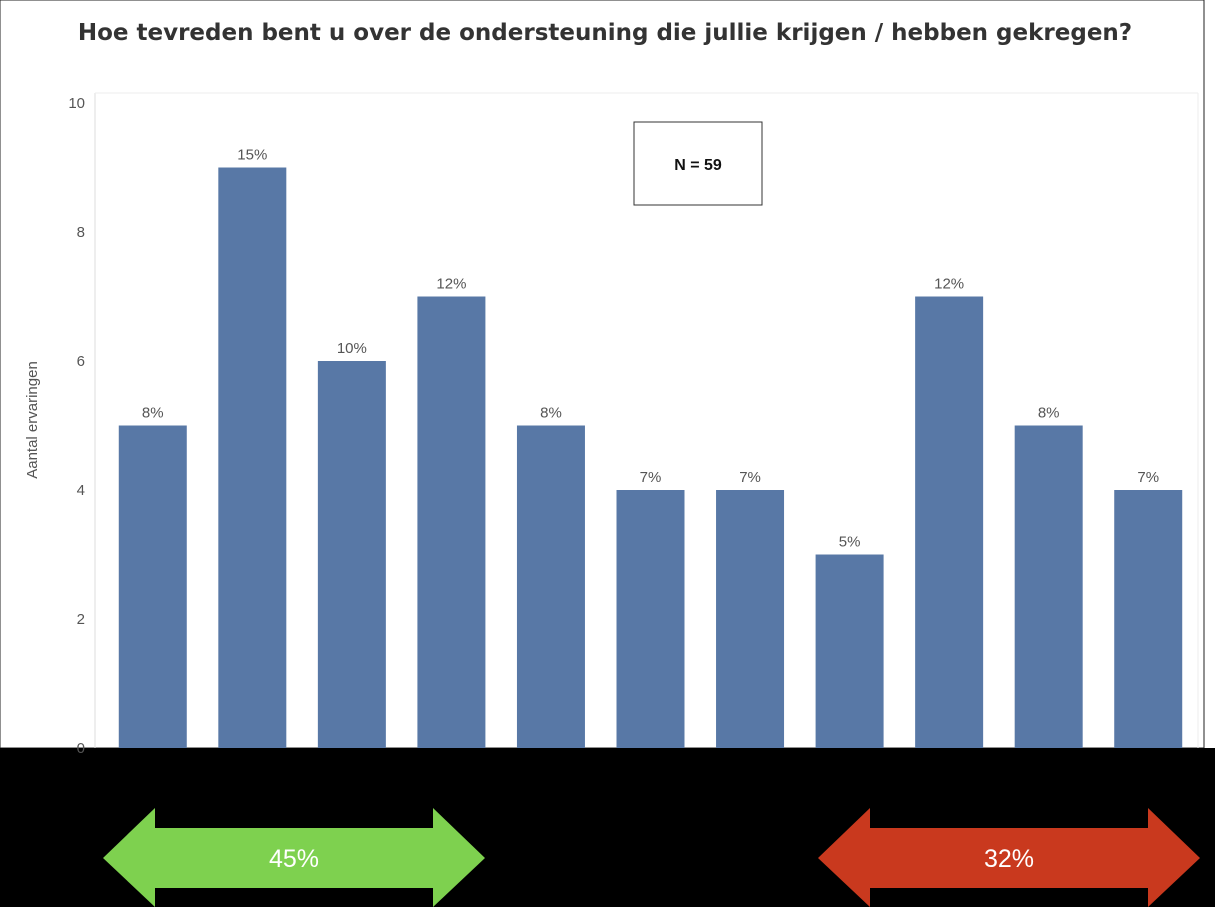 The height and width of the screenshot is (907, 1215). Describe the element at coordinates (850, 542) in the screenshot. I see `data-label: 5%` at that location.